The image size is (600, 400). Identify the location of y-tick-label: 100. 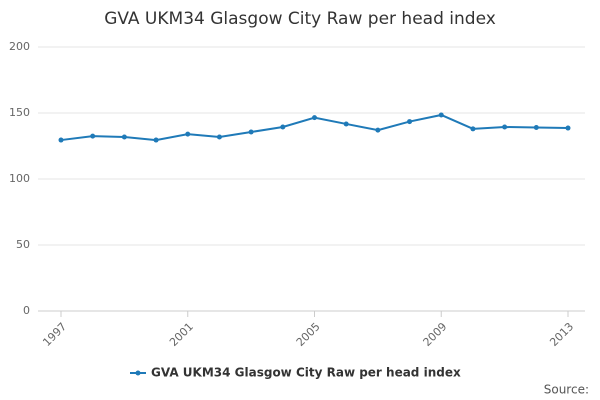
(19, 178).